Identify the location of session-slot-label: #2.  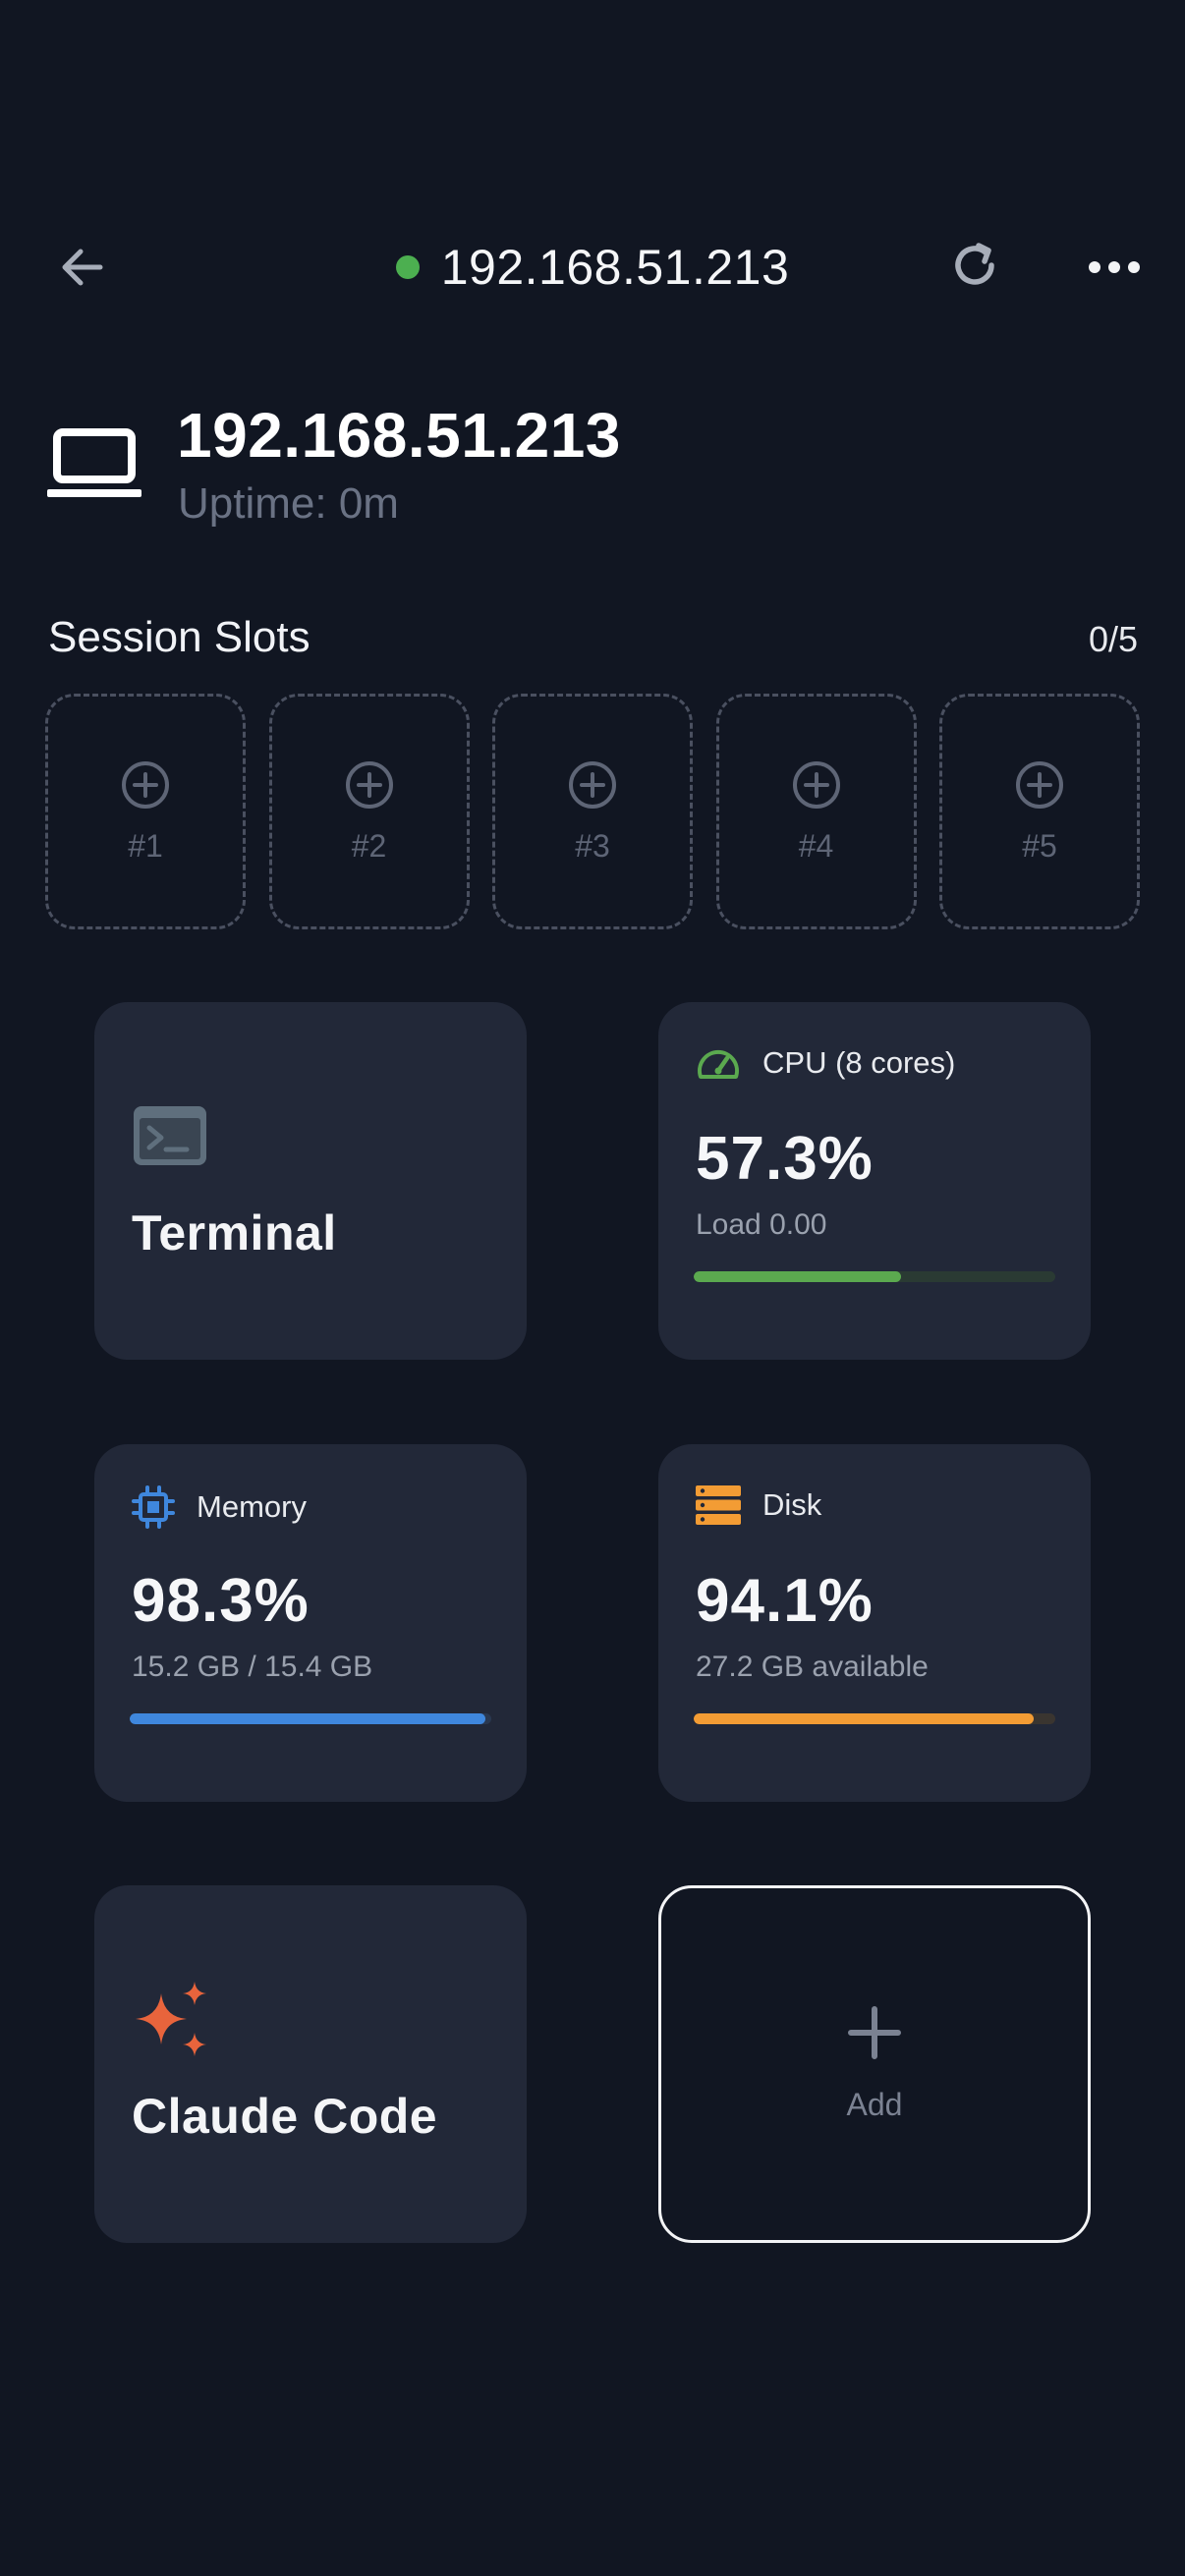
(369, 845).